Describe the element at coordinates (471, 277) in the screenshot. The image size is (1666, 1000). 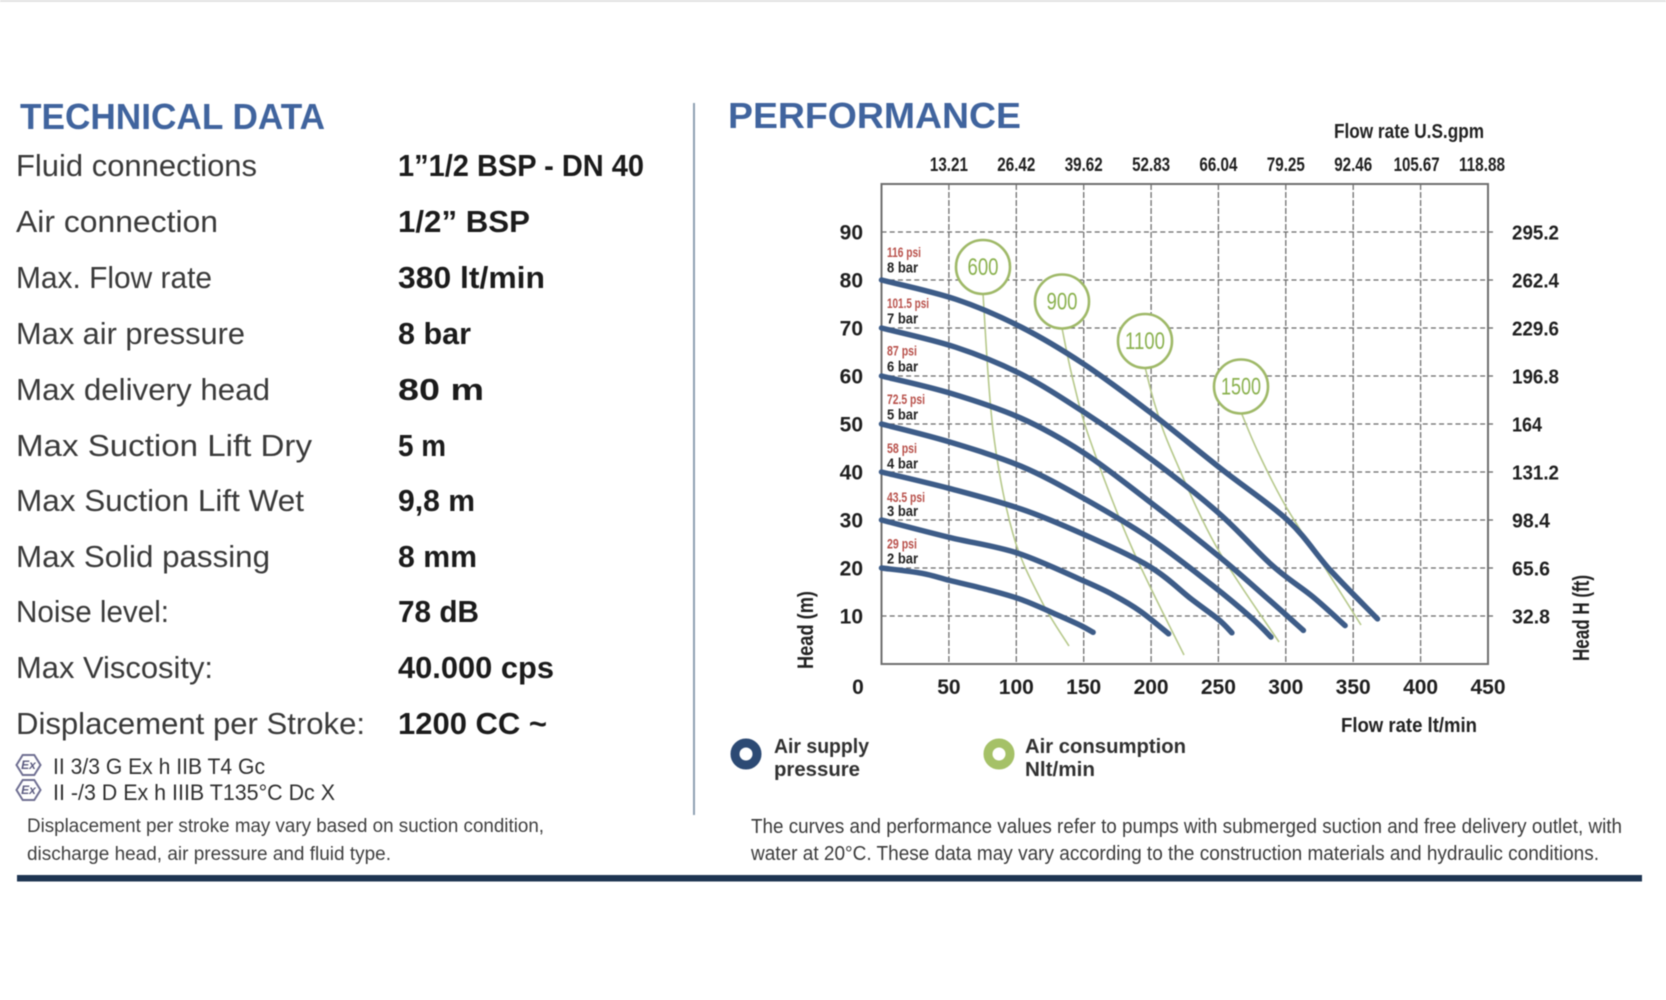
I see `svg-text: 380 lt/min` at that location.